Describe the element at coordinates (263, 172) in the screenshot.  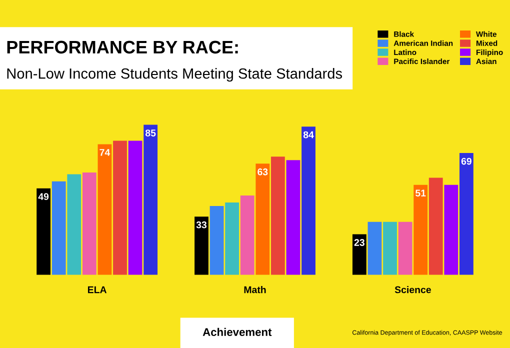
I see `data-label: 63` at that location.